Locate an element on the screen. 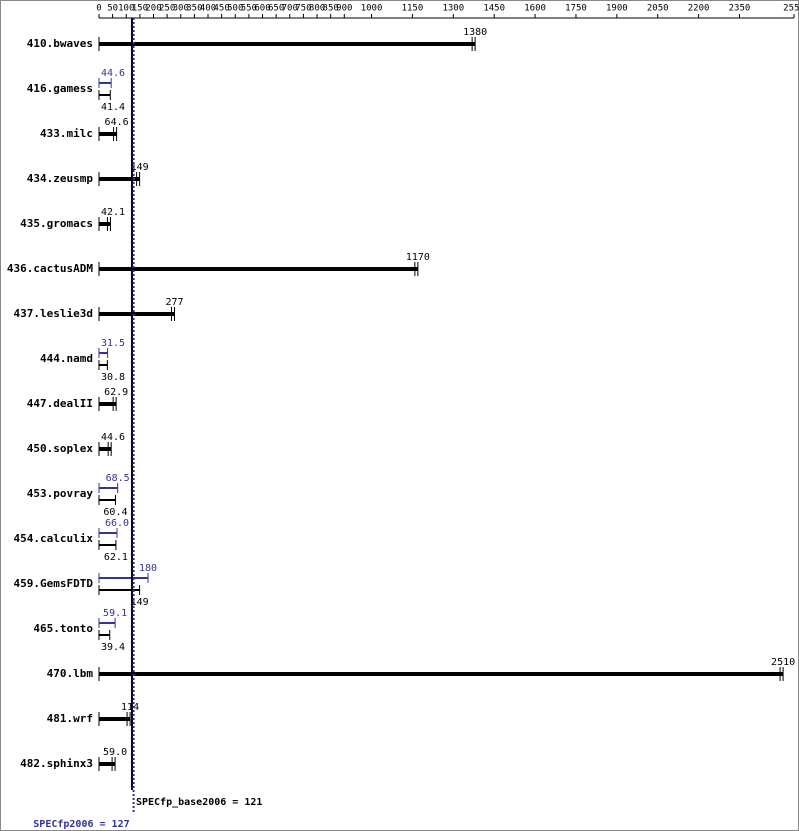 The image size is (799, 831). category-label: 465.tonto is located at coordinates (63, 628).